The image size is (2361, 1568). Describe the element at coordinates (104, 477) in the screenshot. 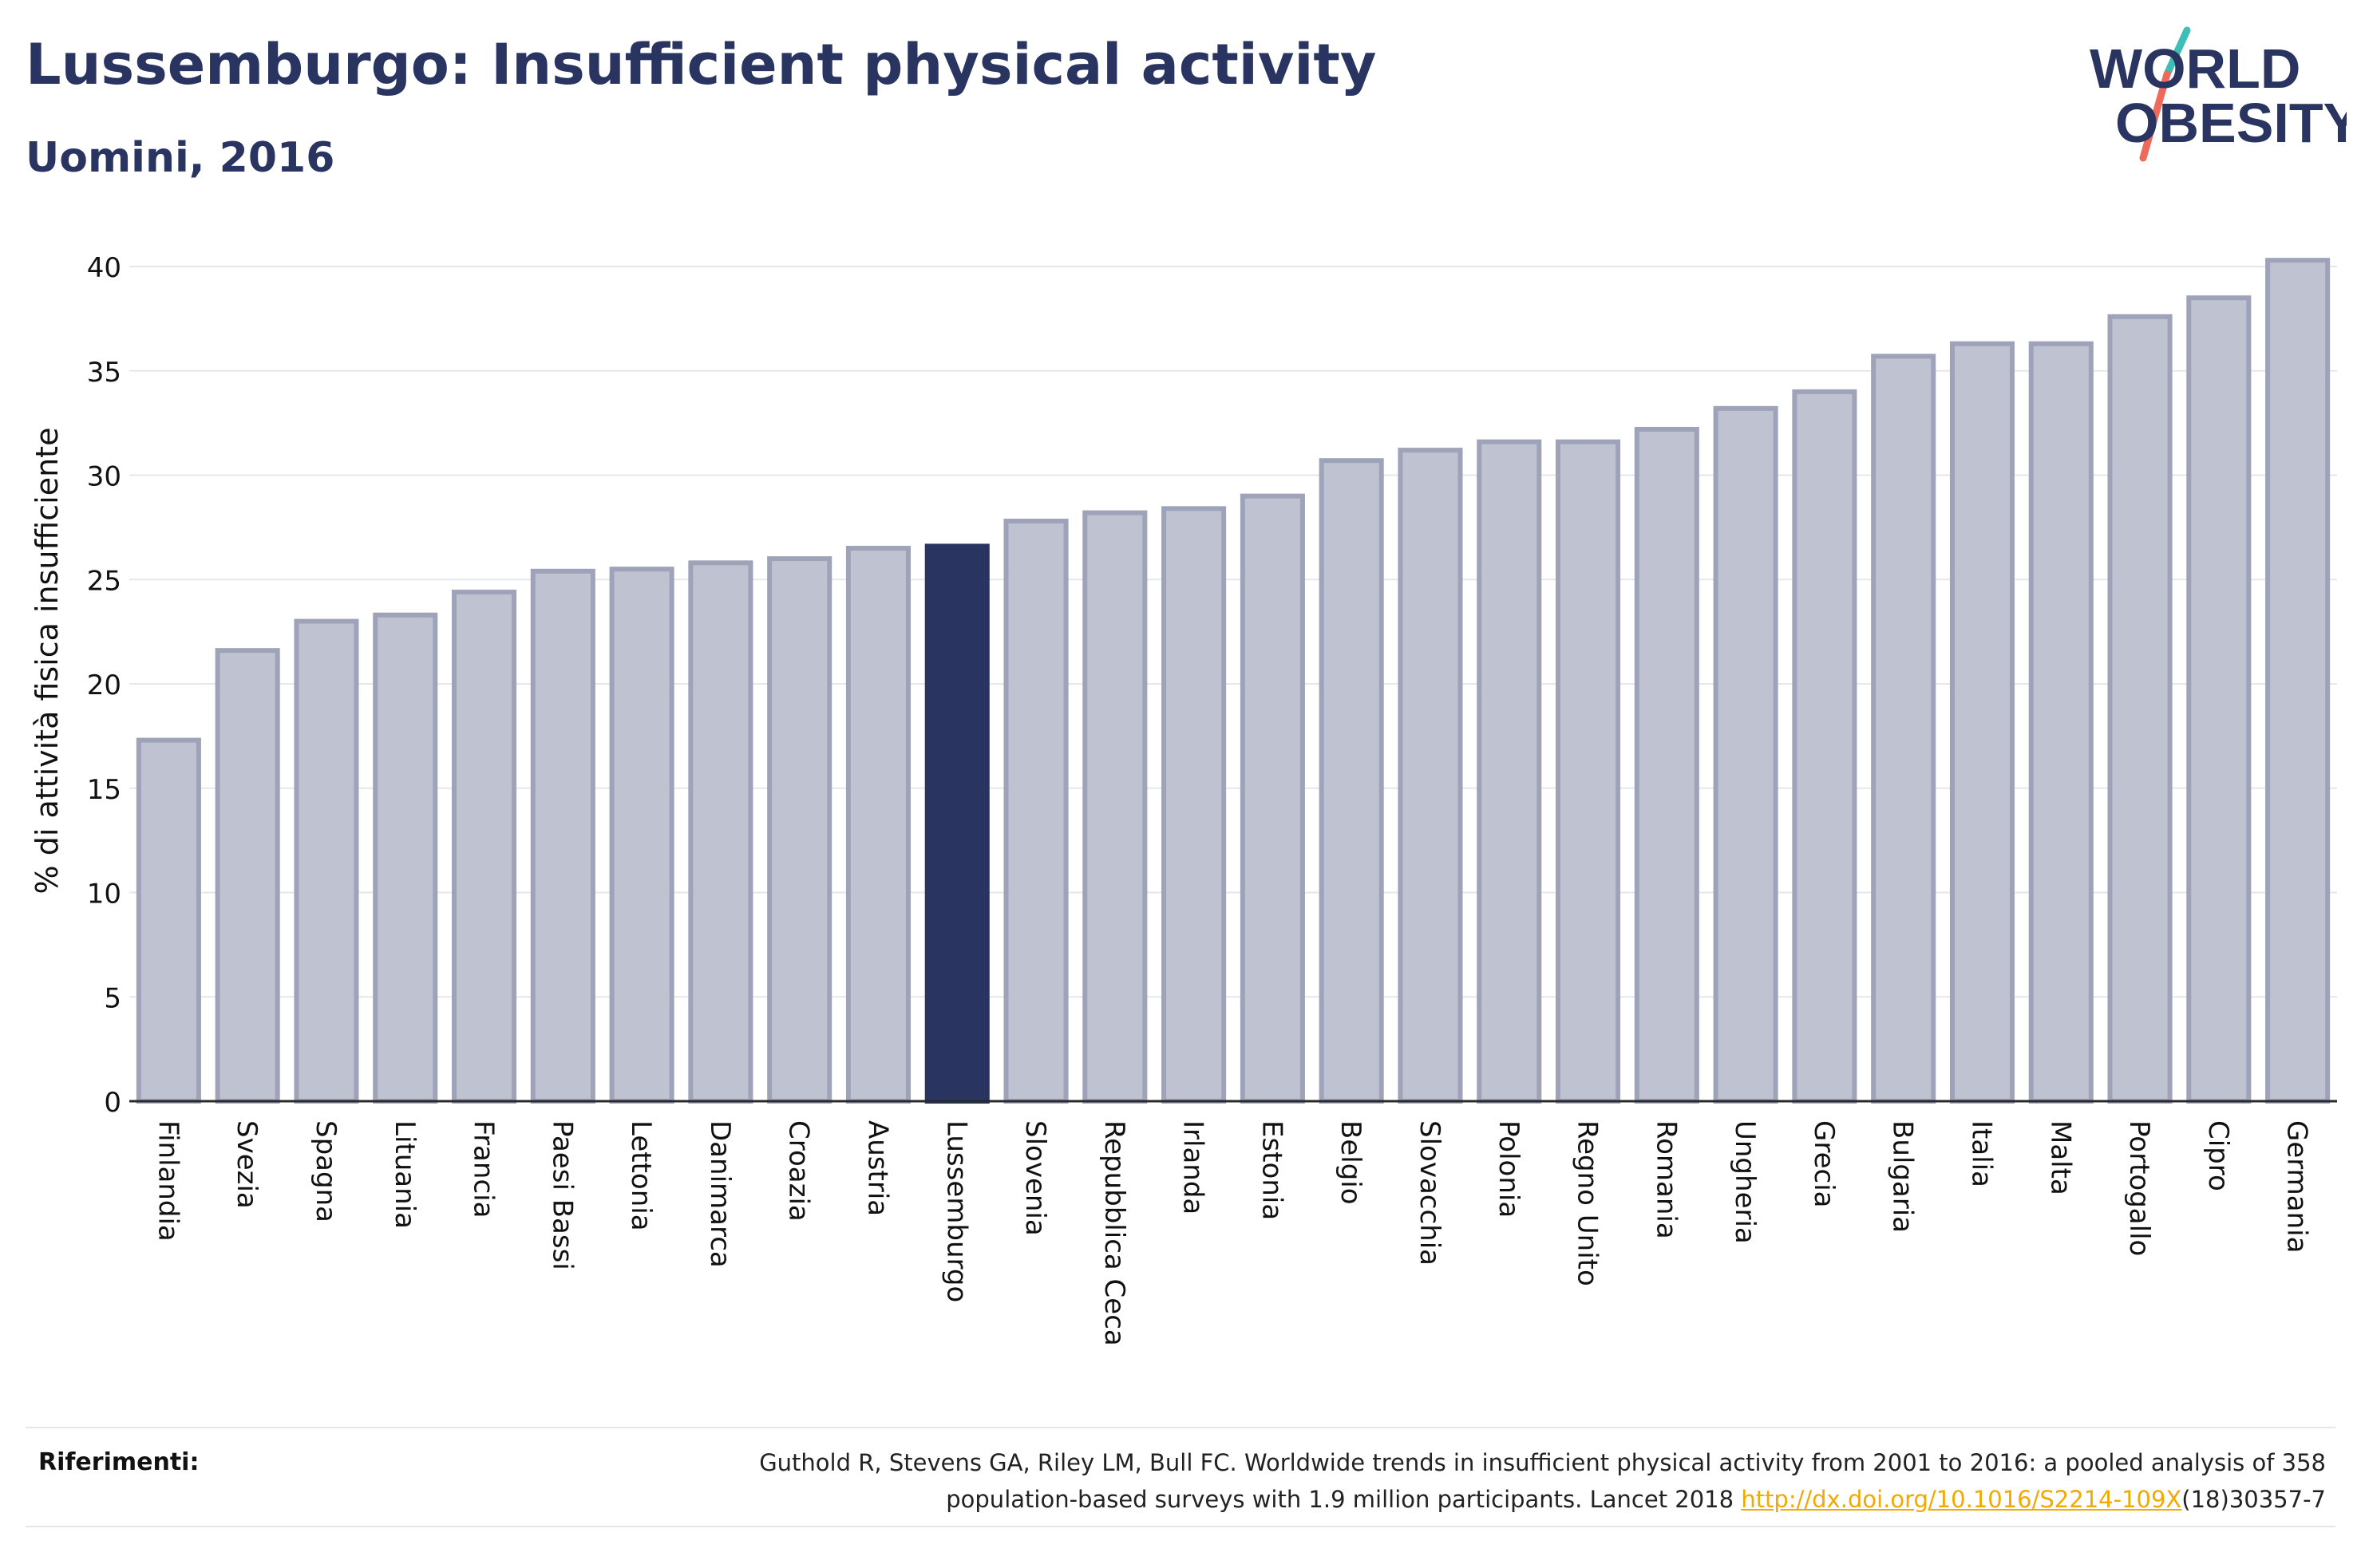

I see `y-tick-label: 30` at that location.